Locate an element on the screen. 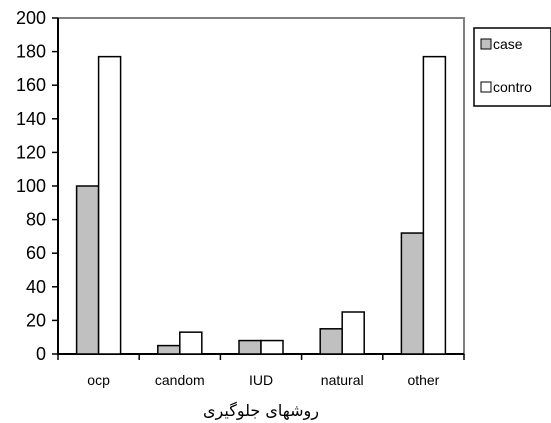  y-tick-label: 200 is located at coordinates (31, 18).